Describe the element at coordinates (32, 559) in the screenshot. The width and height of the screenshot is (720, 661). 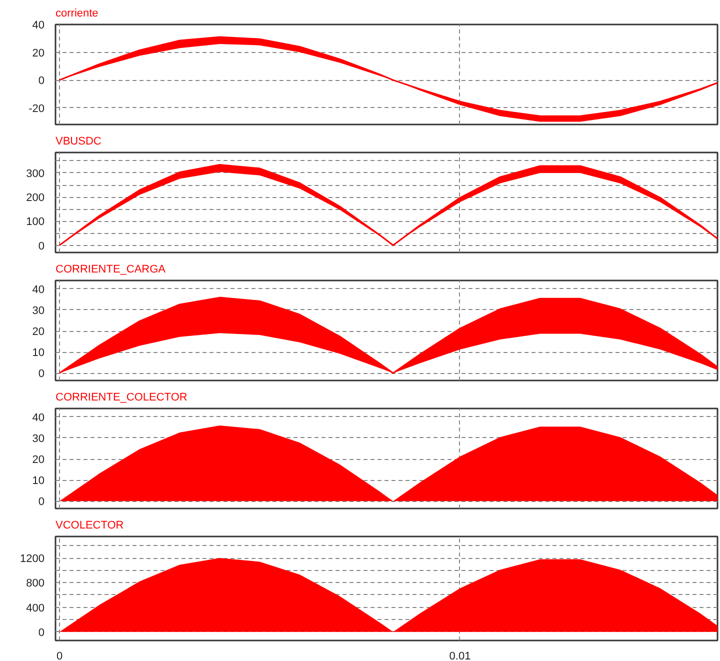
I see `y-tick-label: 1200` at that location.